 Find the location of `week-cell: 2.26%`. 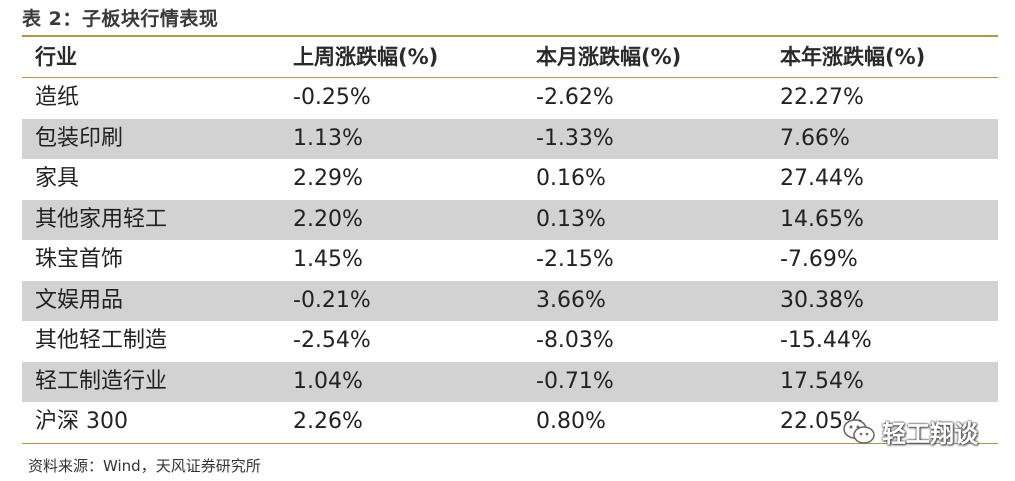

week-cell: 2.26% is located at coordinates (328, 422).